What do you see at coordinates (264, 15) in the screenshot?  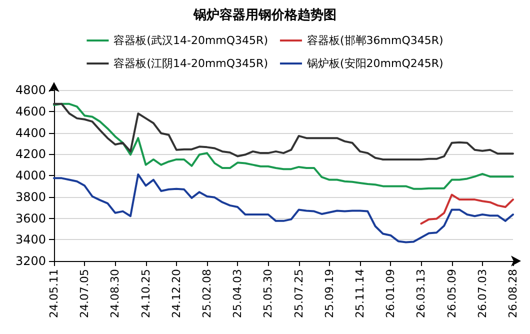 I see `chart-title: 锅炉容器用钢价格趋势图` at bounding box center [264, 15].